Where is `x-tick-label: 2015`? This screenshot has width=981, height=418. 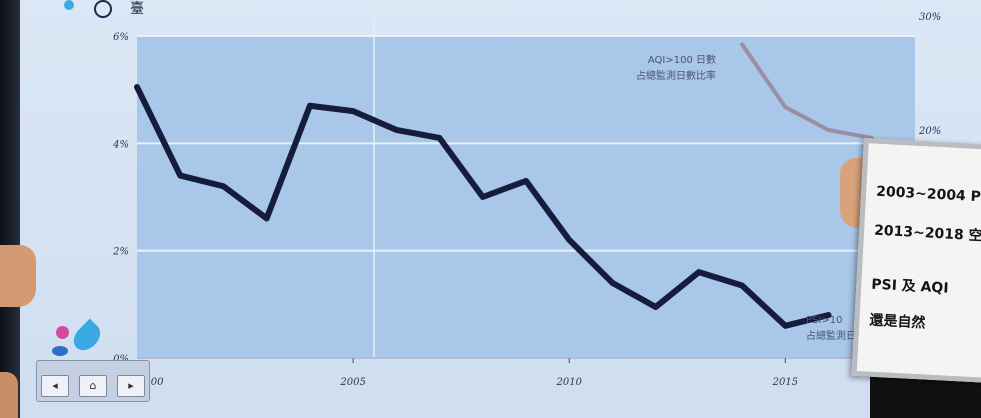 x-tick-label: 2015 is located at coordinates (785, 382).